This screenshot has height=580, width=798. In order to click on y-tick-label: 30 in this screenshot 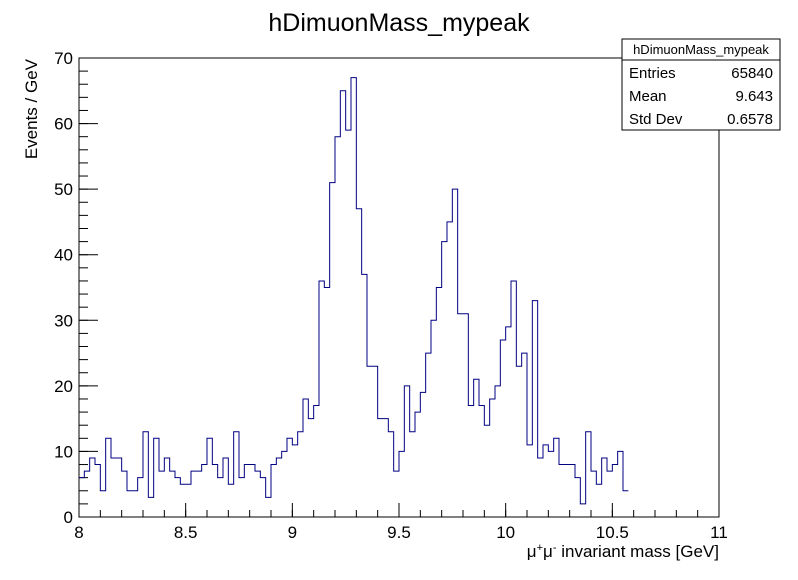, I will do `click(63, 320)`.